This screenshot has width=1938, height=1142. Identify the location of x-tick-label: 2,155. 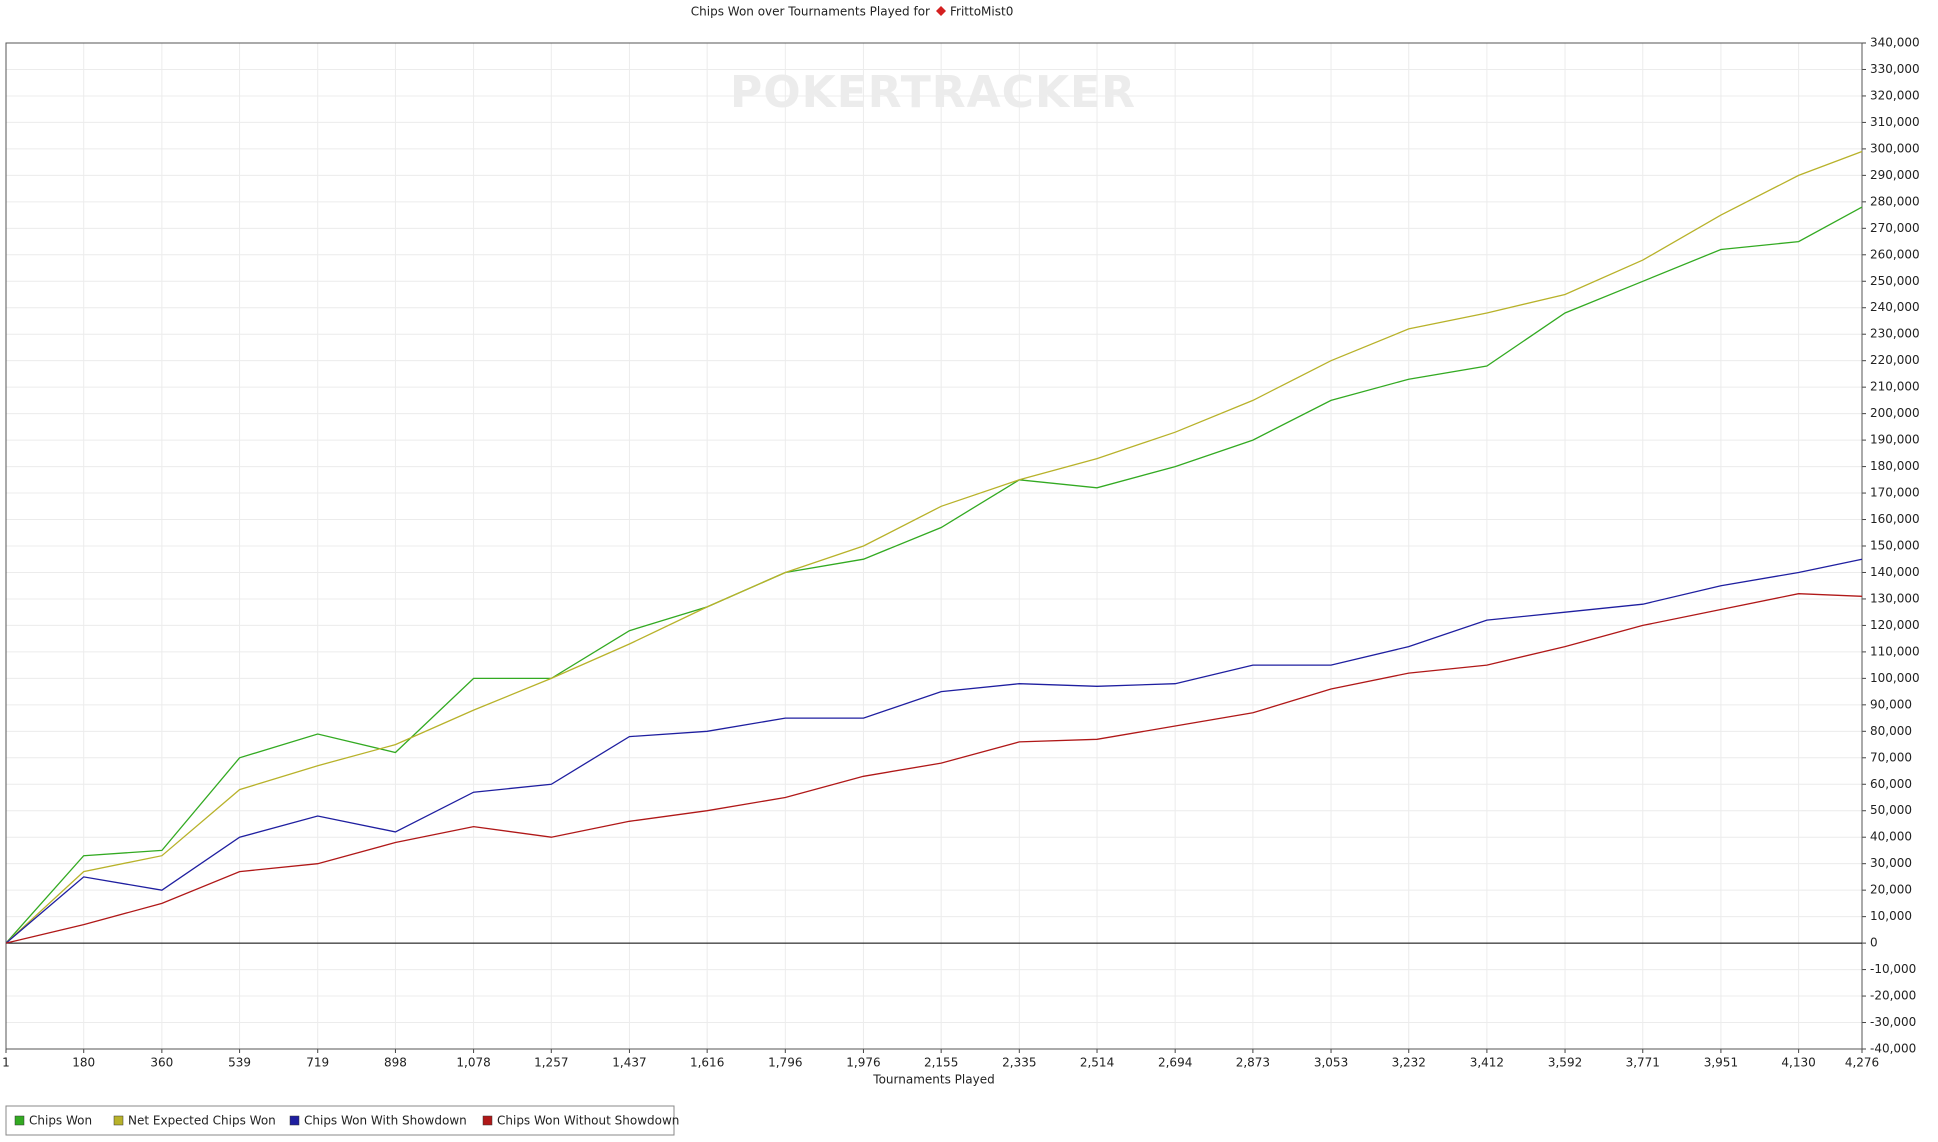
(941, 1063).